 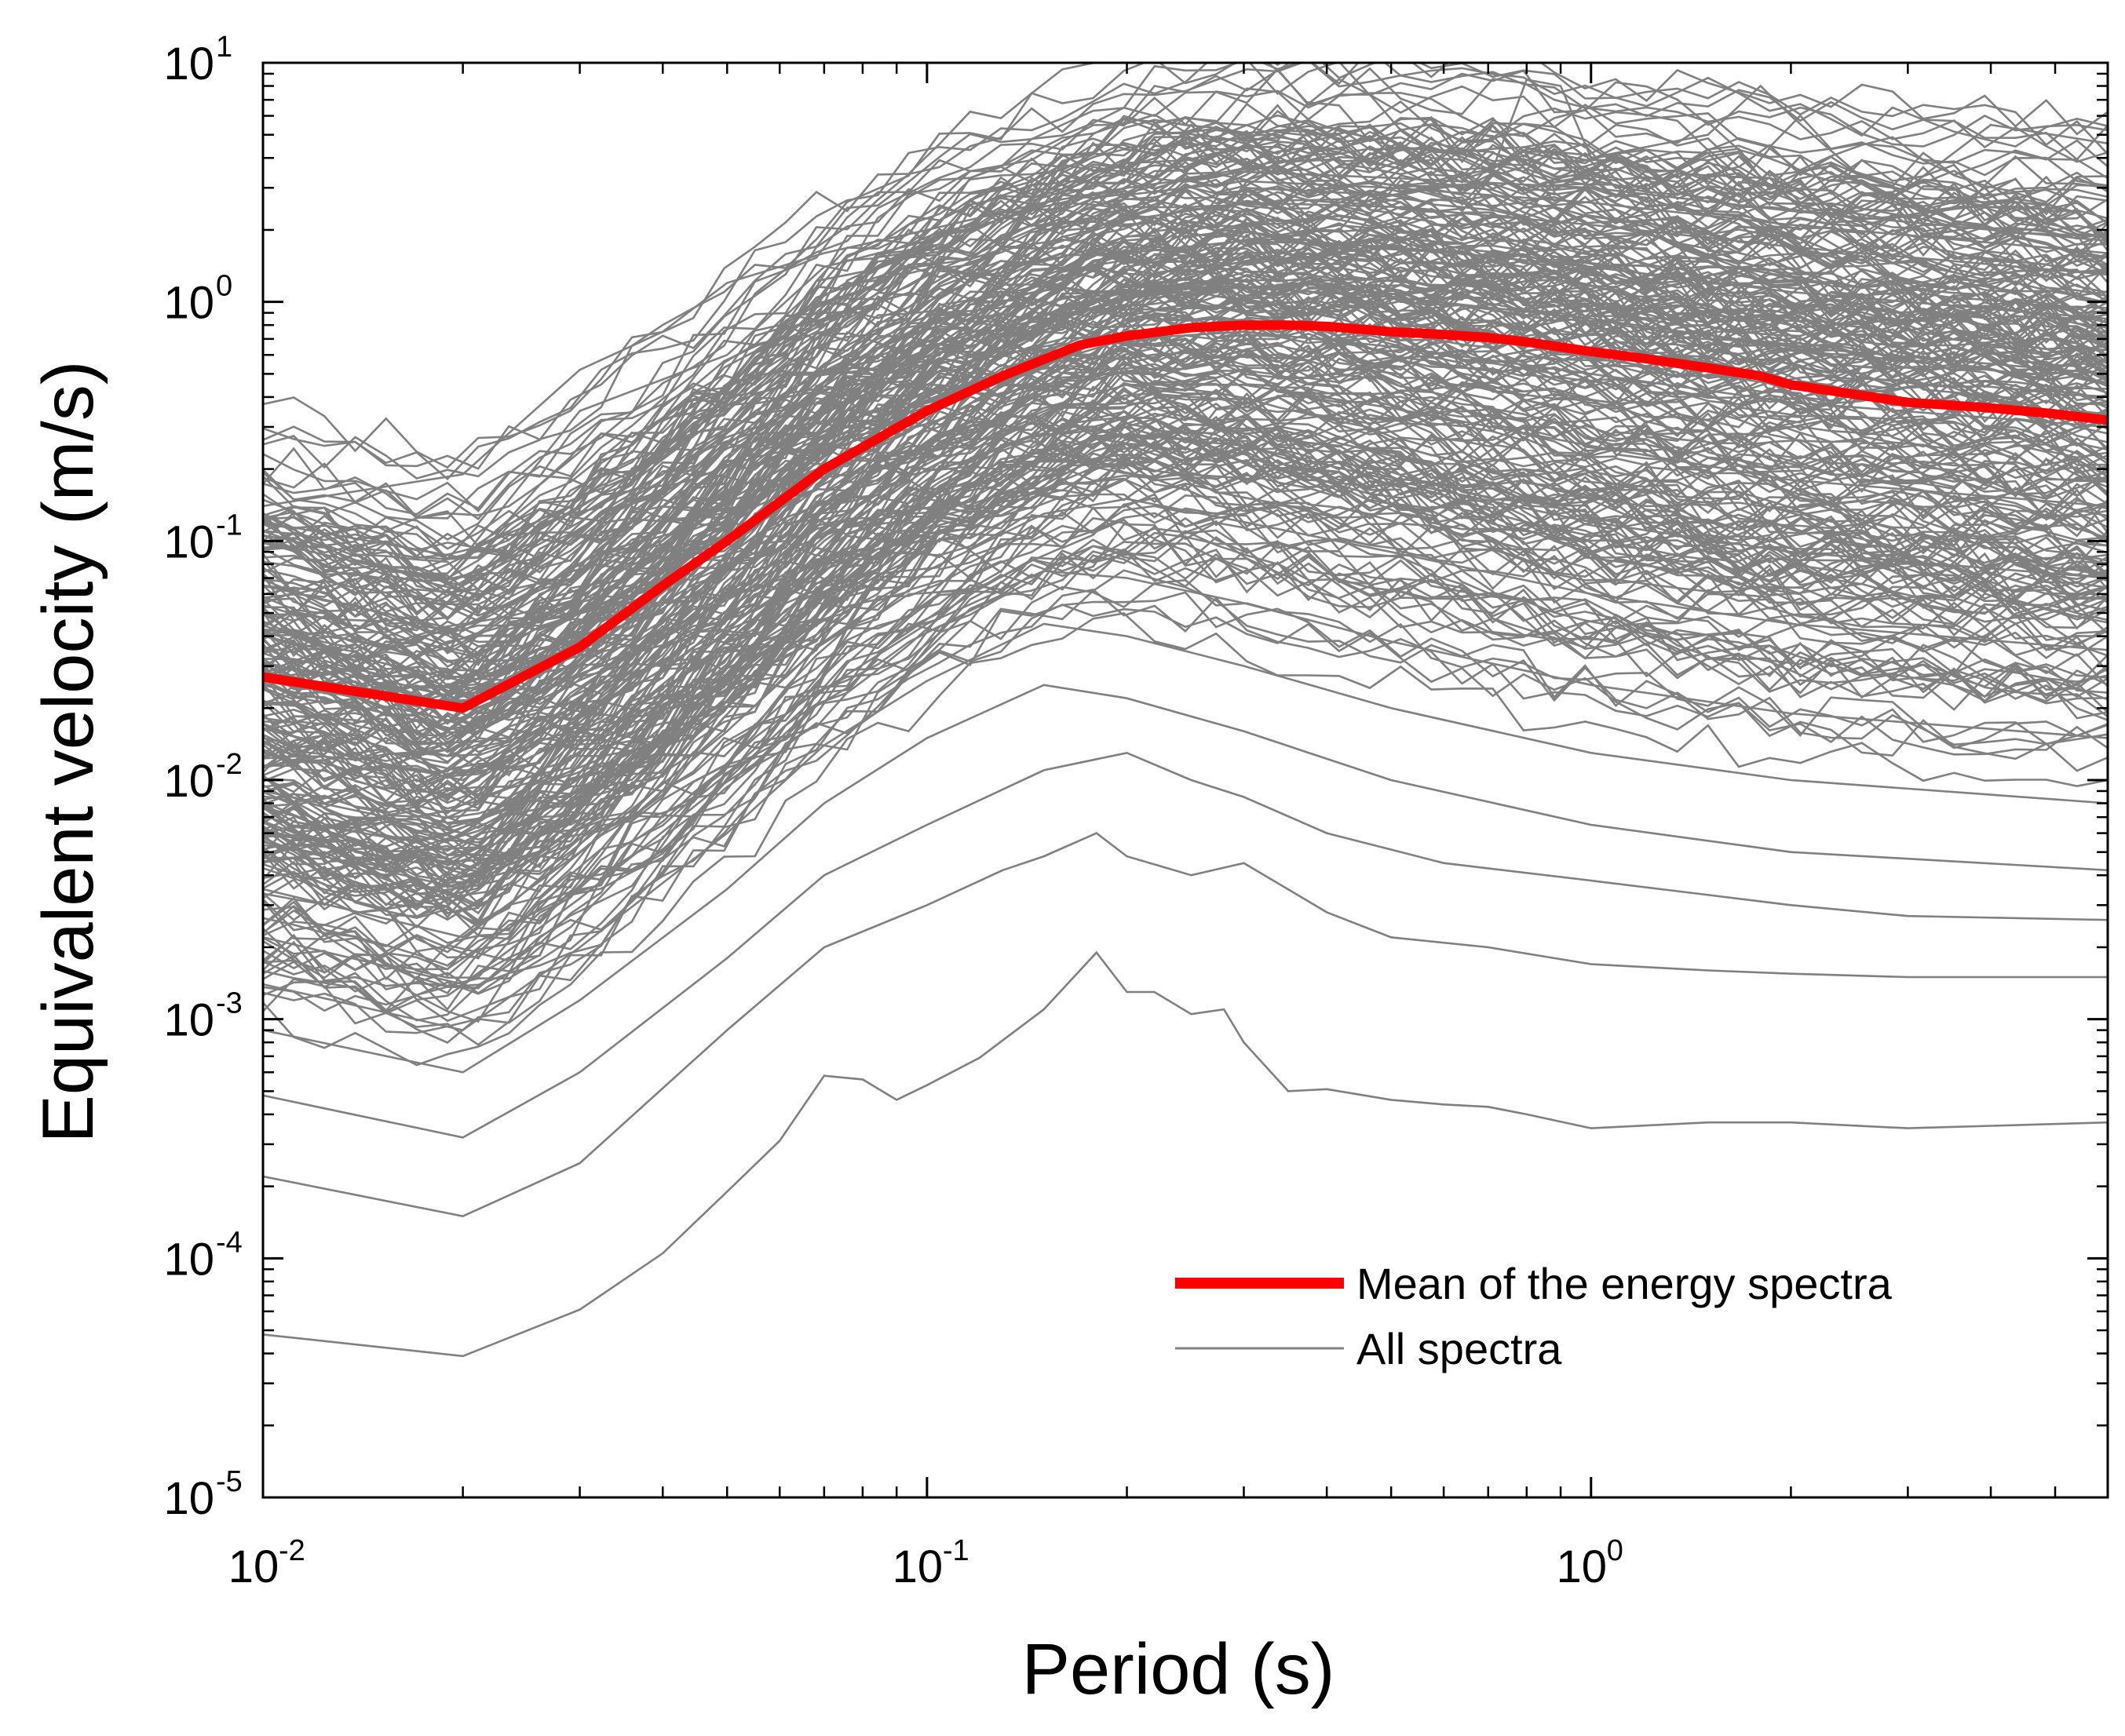 What do you see at coordinates (229, 764) in the screenshot?
I see `y-tick-exponent: -2` at bounding box center [229, 764].